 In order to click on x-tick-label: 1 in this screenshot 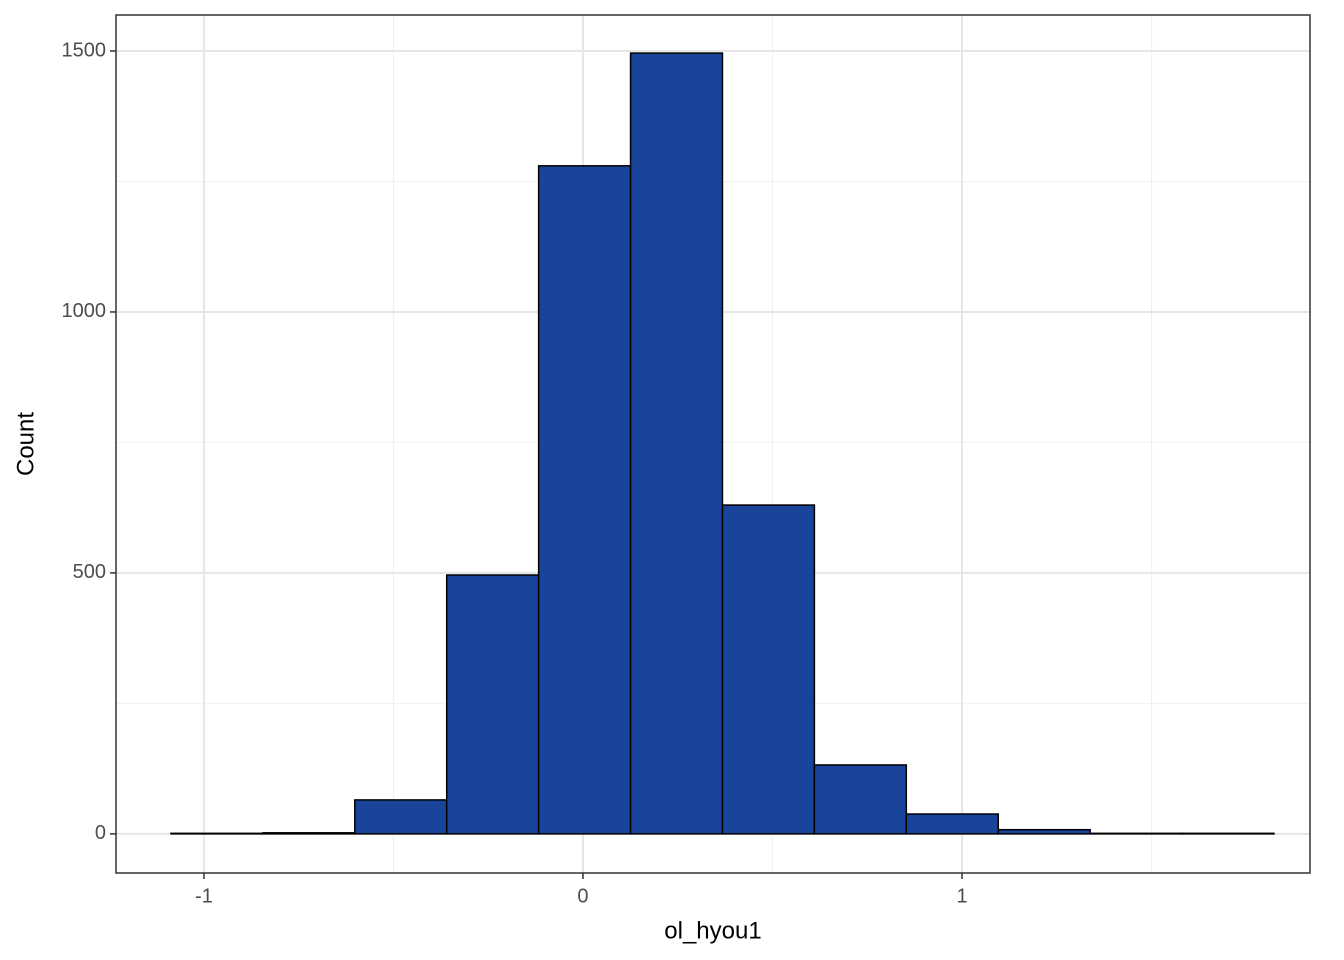, I will do `click(961, 896)`.